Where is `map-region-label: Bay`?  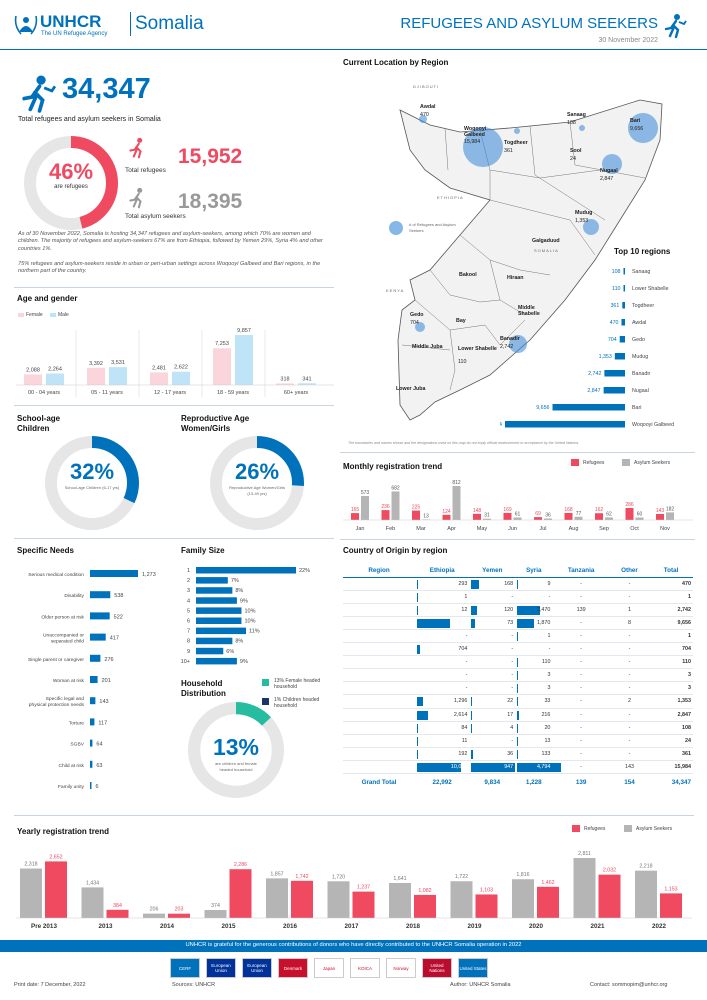 map-region-label: Bay is located at coordinates (461, 321).